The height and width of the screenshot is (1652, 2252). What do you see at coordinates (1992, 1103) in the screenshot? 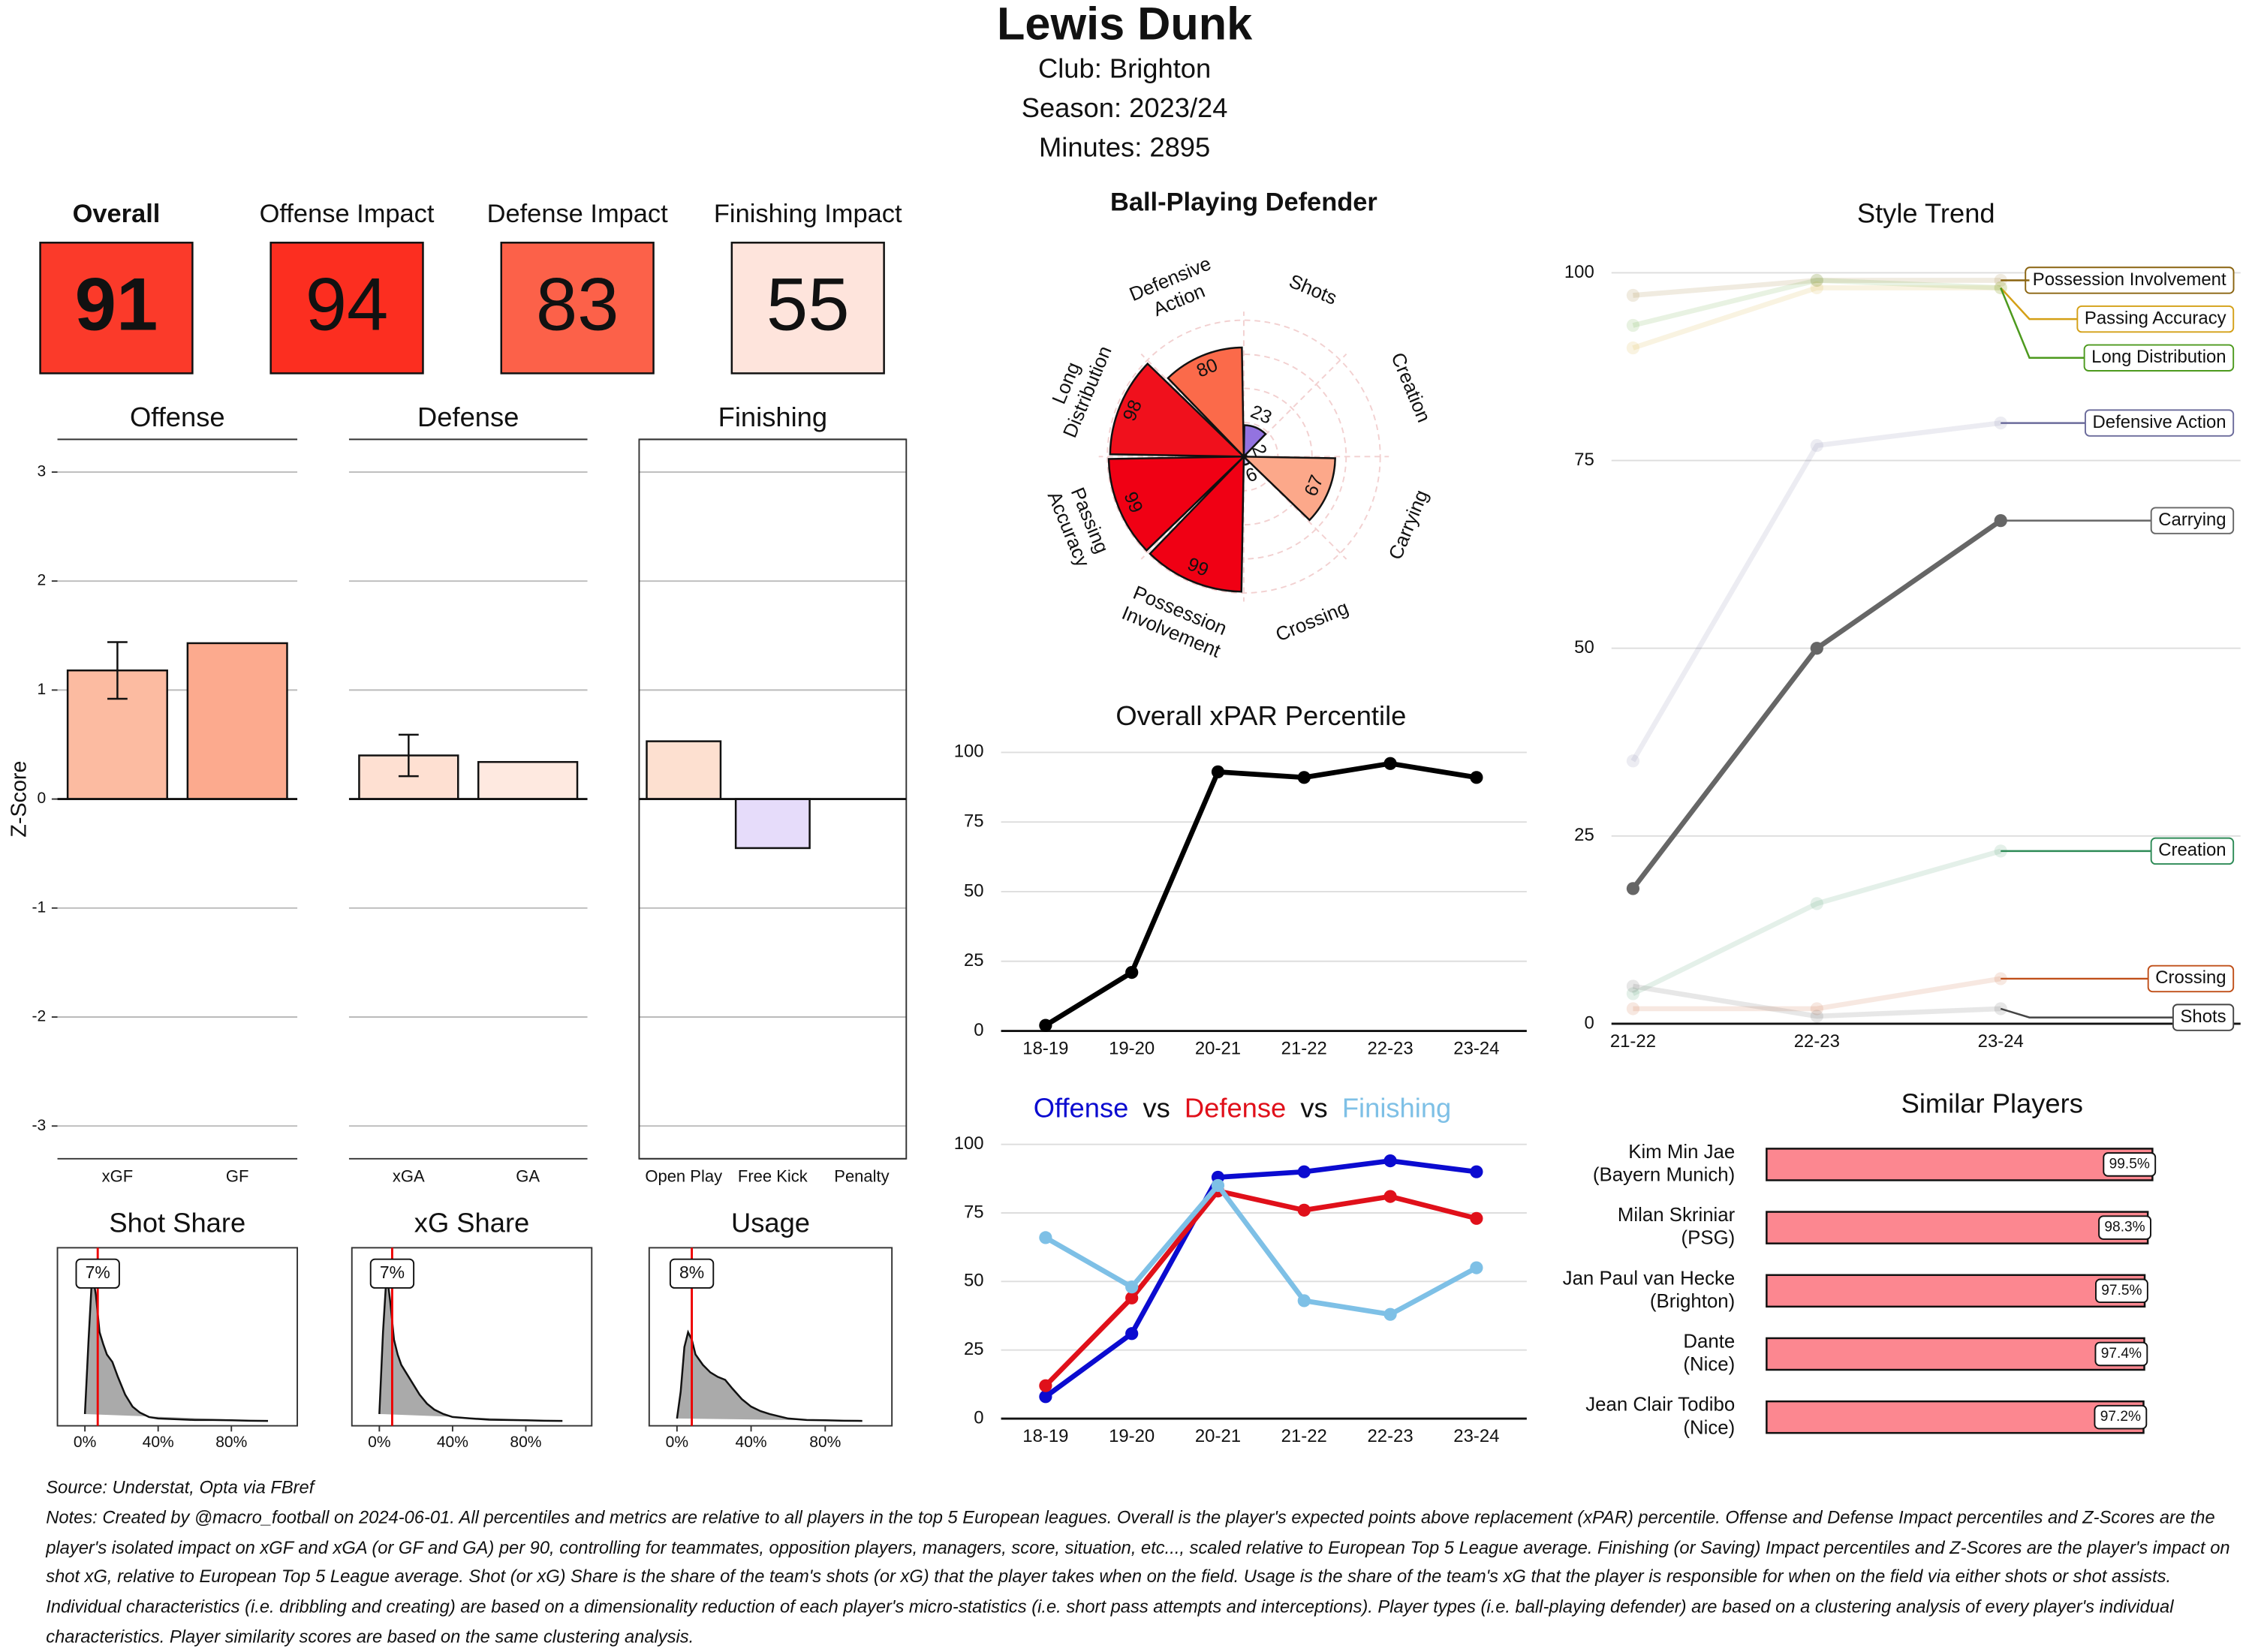
I see `chart-title: Similar Players` at bounding box center [1992, 1103].